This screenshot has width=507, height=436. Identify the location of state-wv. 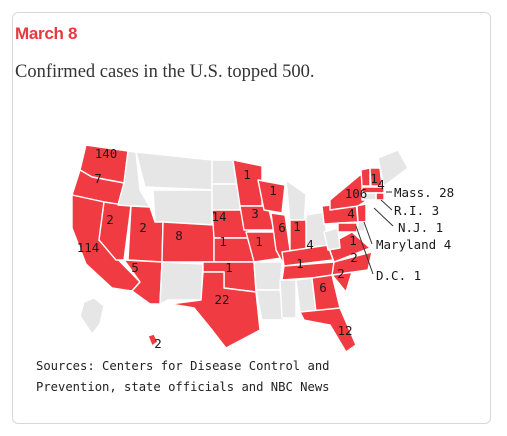
(332, 239).